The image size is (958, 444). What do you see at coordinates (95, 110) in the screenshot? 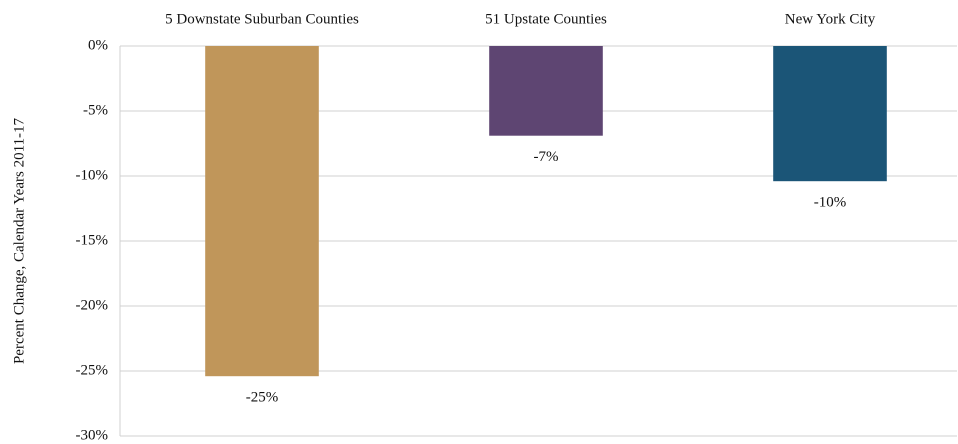
I see `y-tick-label: -5%` at bounding box center [95, 110].